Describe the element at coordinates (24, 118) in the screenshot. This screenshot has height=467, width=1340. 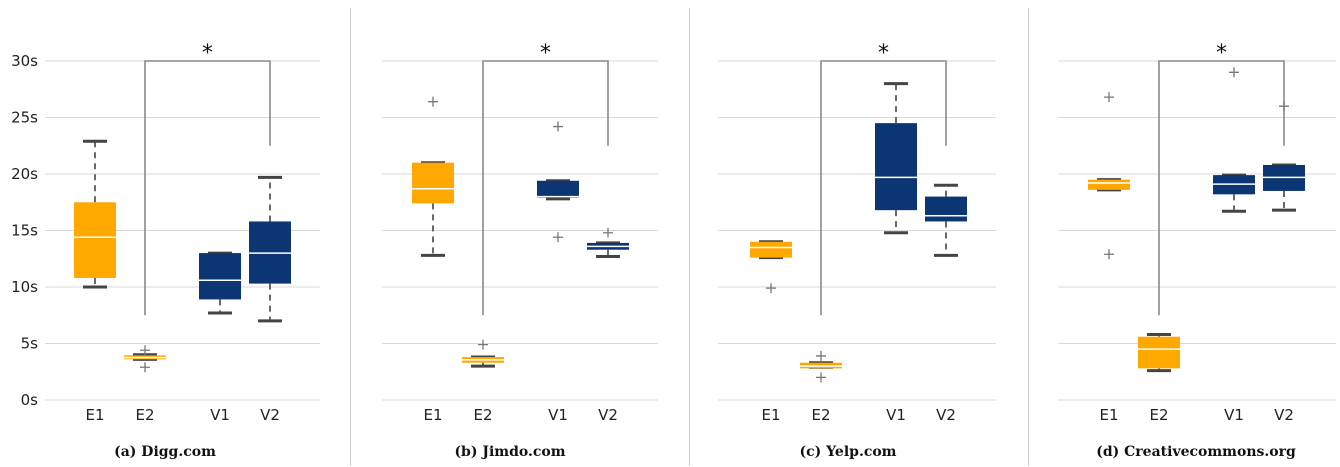
I see `y-tick-label: 25s` at that location.